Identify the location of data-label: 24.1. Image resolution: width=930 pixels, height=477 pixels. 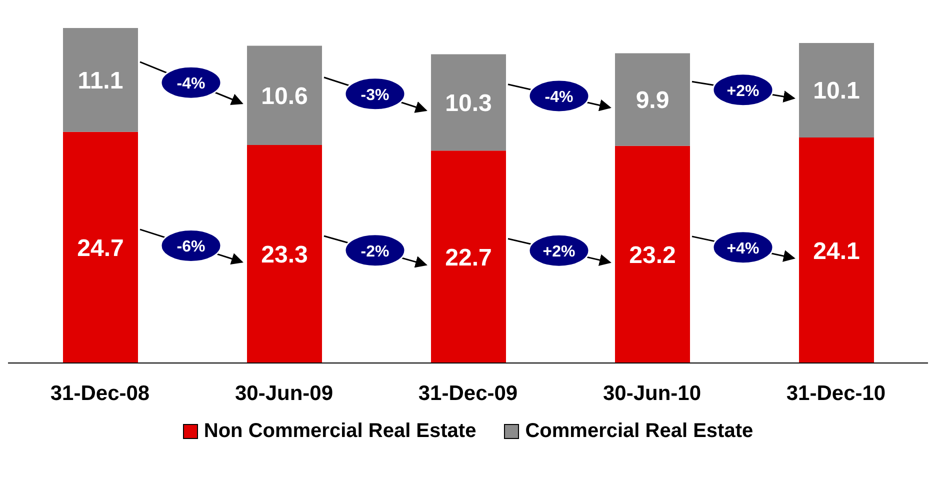
(836, 251).